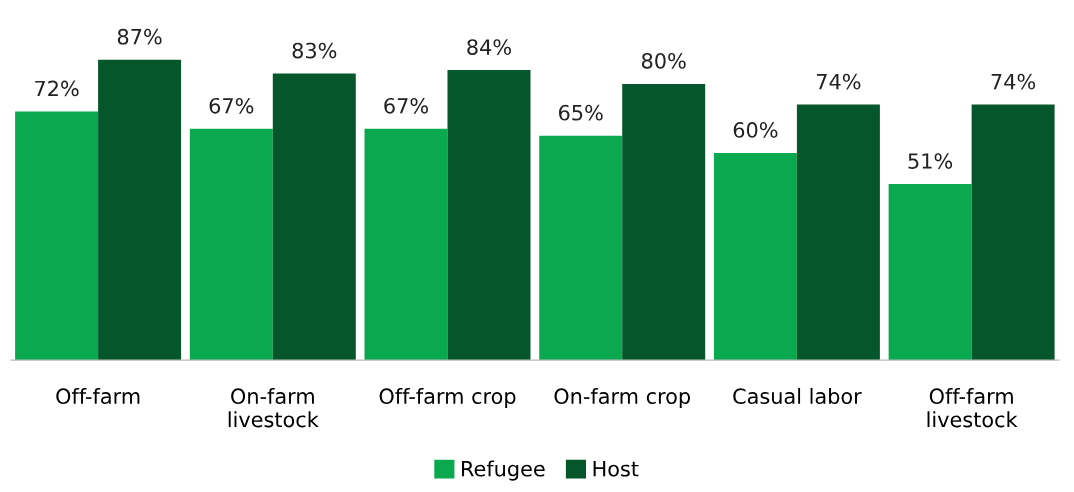 The width and height of the screenshot is (1074, 492). What do you see at coordinates (98, 396) in the screenshot?
I see `x-tick-label: Off-farm` at bounding box center [98, 396].